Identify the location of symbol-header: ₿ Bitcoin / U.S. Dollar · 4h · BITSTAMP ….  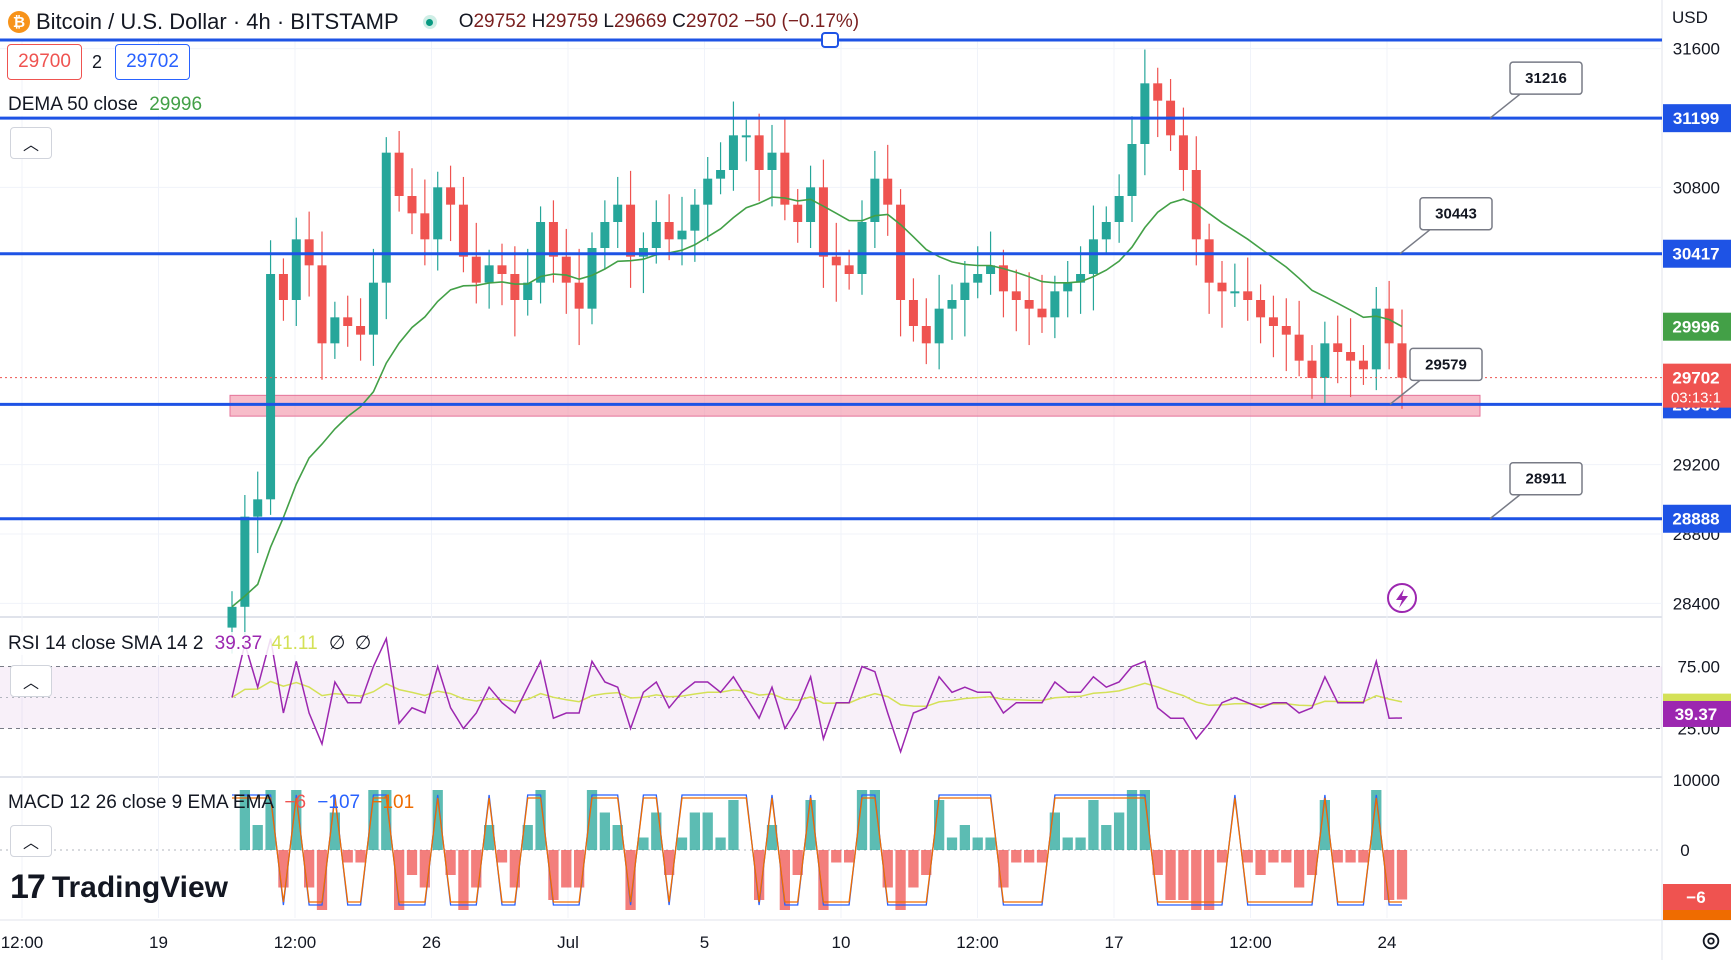
(433, 22).